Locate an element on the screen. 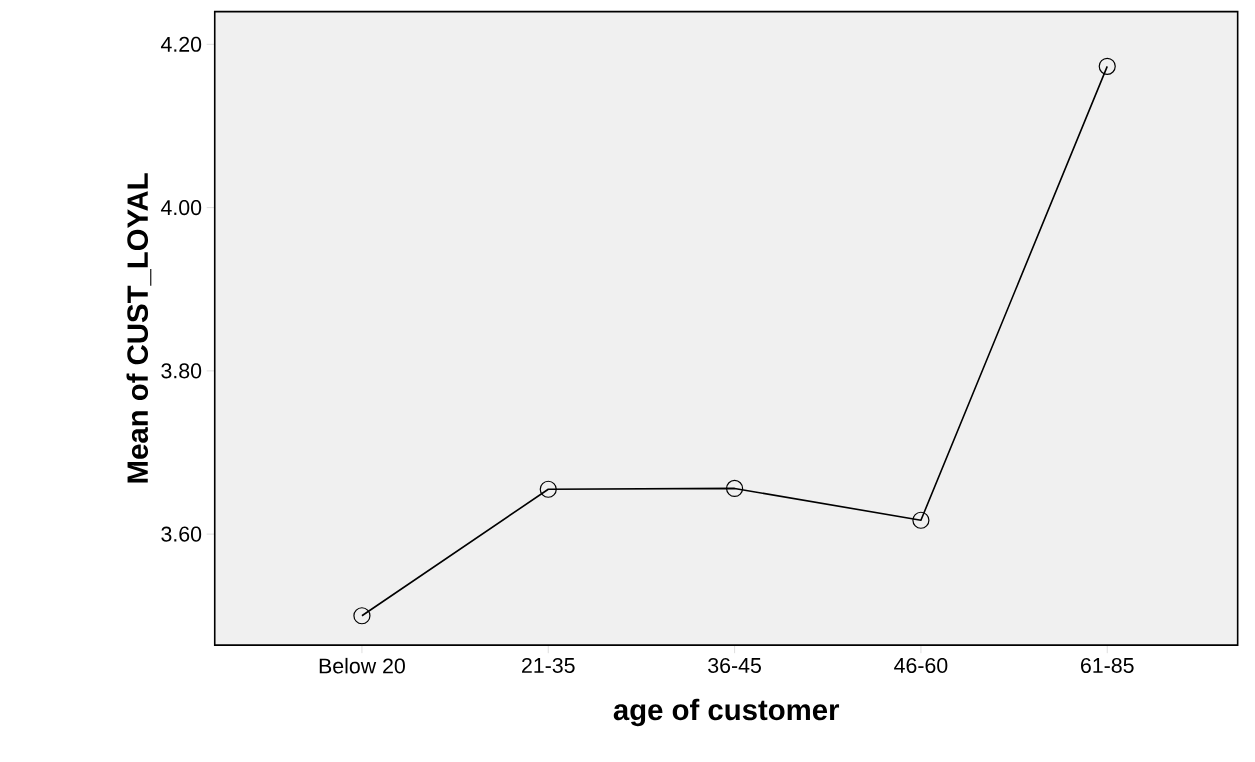 The width and height of the screenshot is (1255, 762). x-axis-title: age of customer is located at coordinates (726, 712).